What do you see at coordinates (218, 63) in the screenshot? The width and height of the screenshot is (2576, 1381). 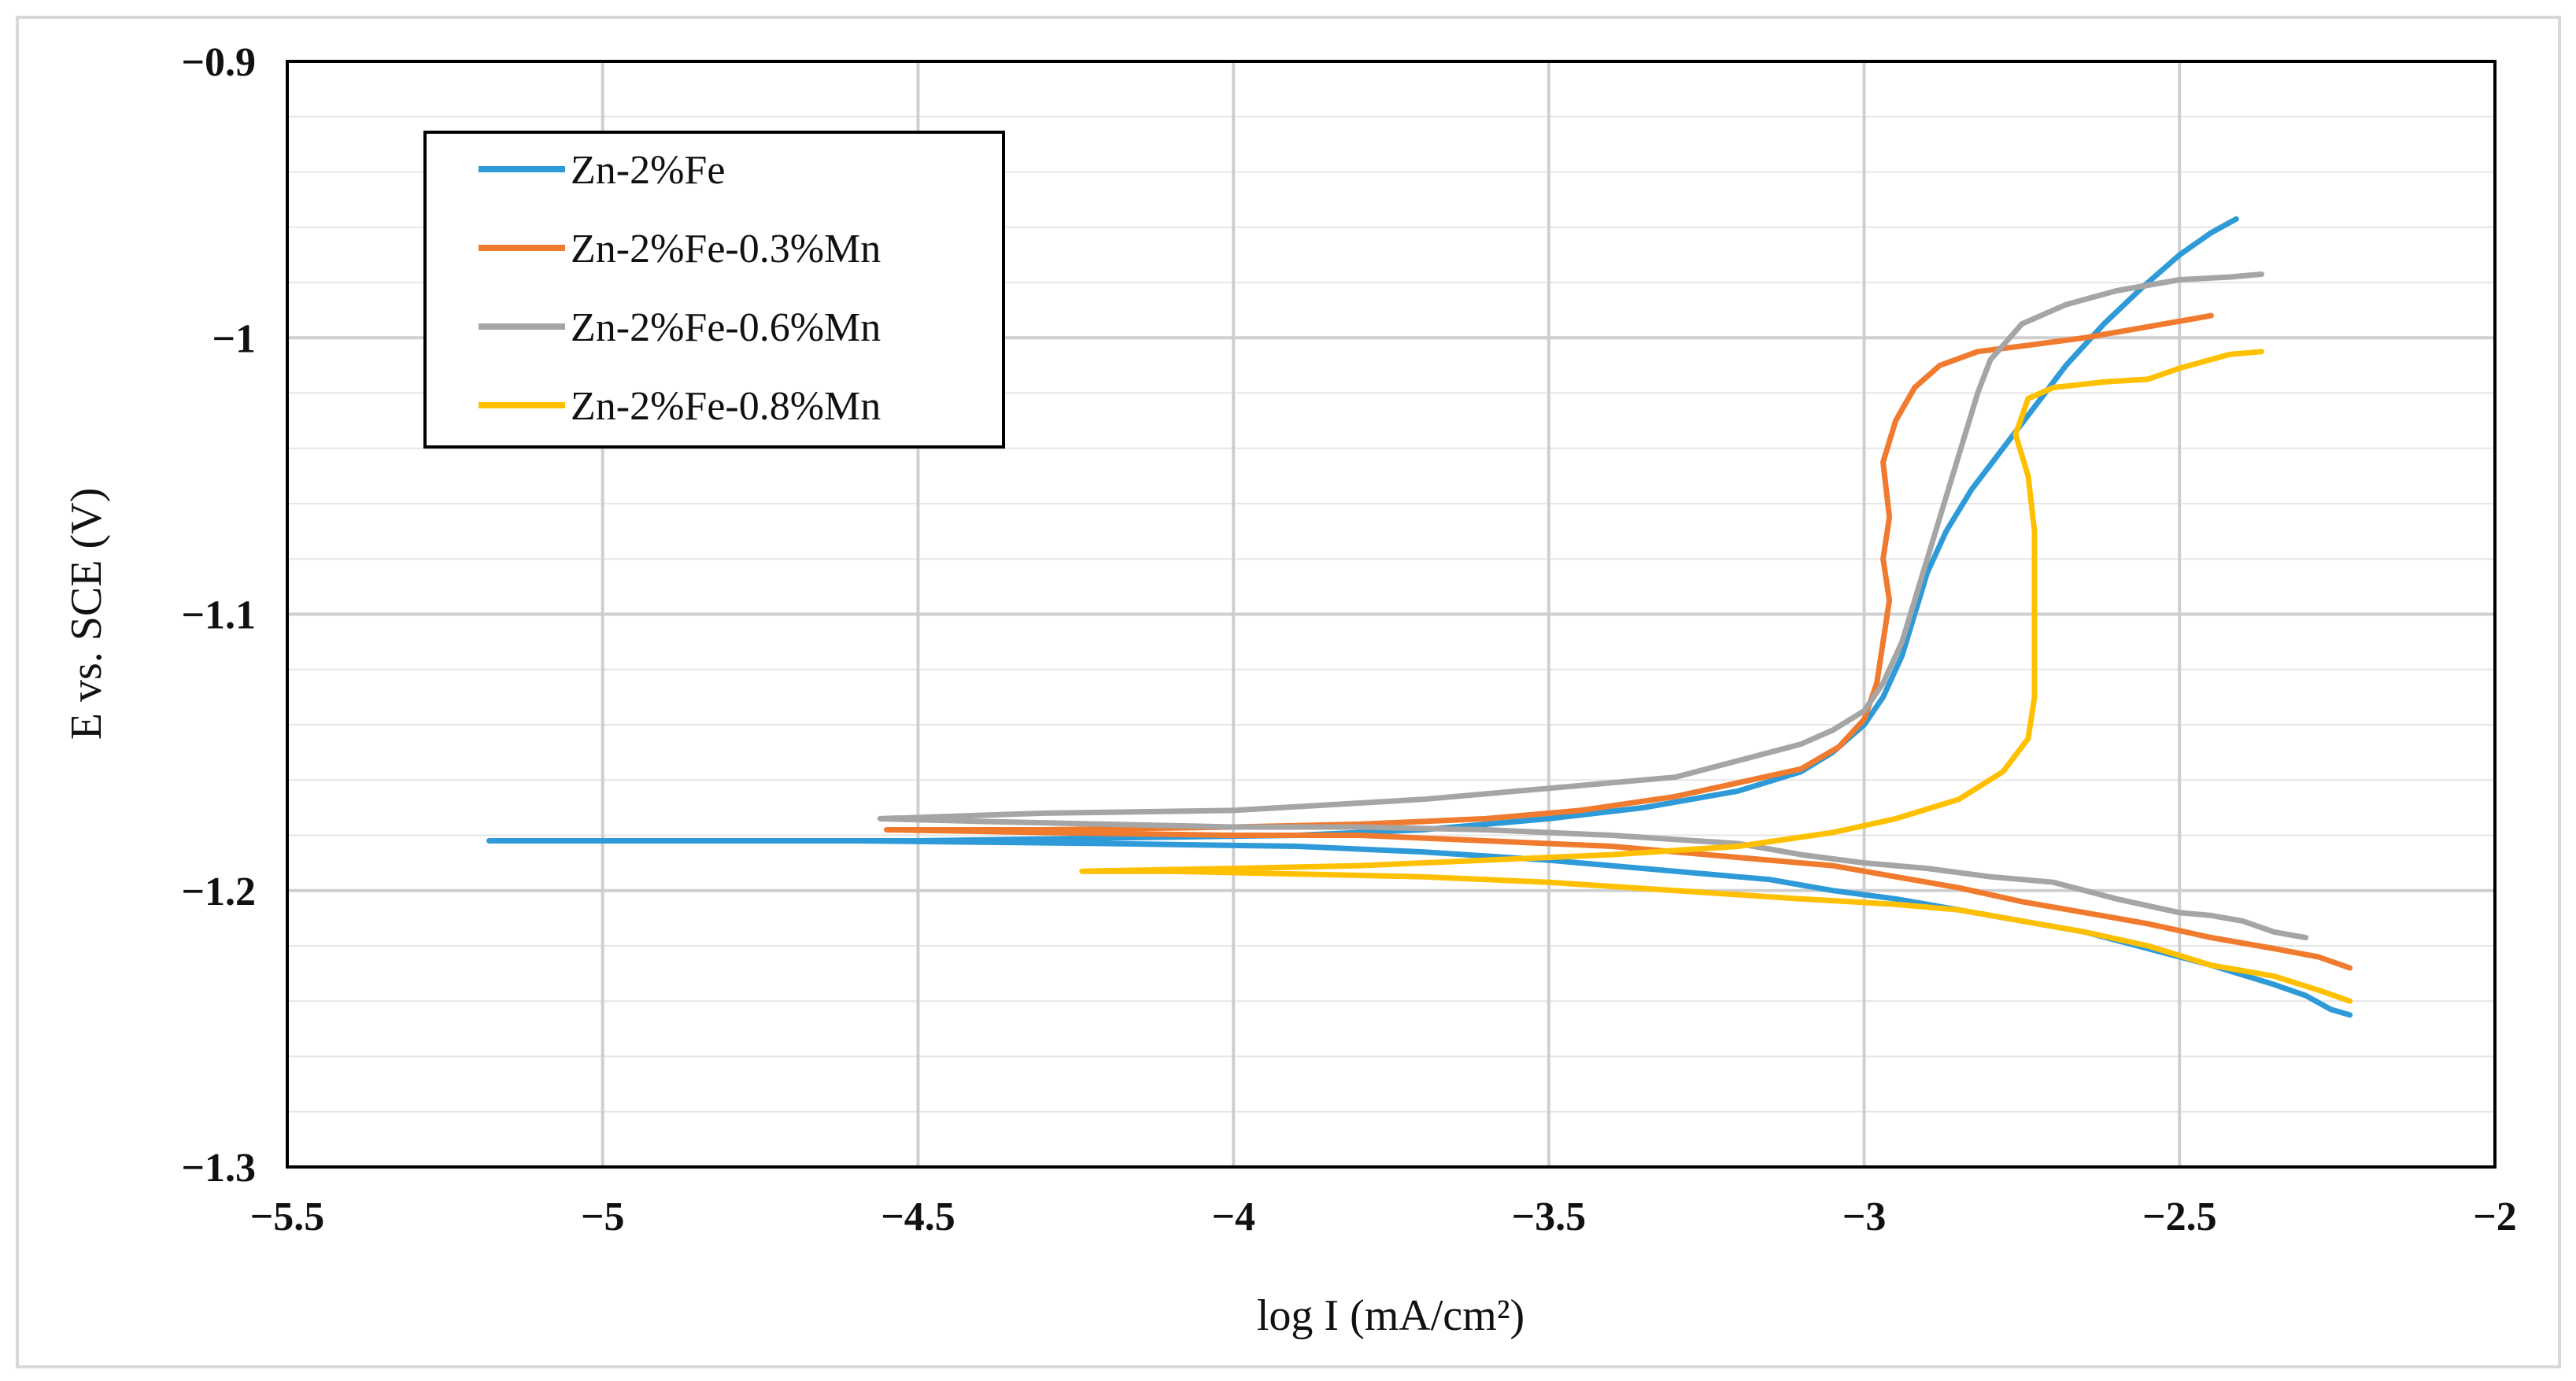 I see `y-tick-label: −0.9` at bounding box center [218, 63].